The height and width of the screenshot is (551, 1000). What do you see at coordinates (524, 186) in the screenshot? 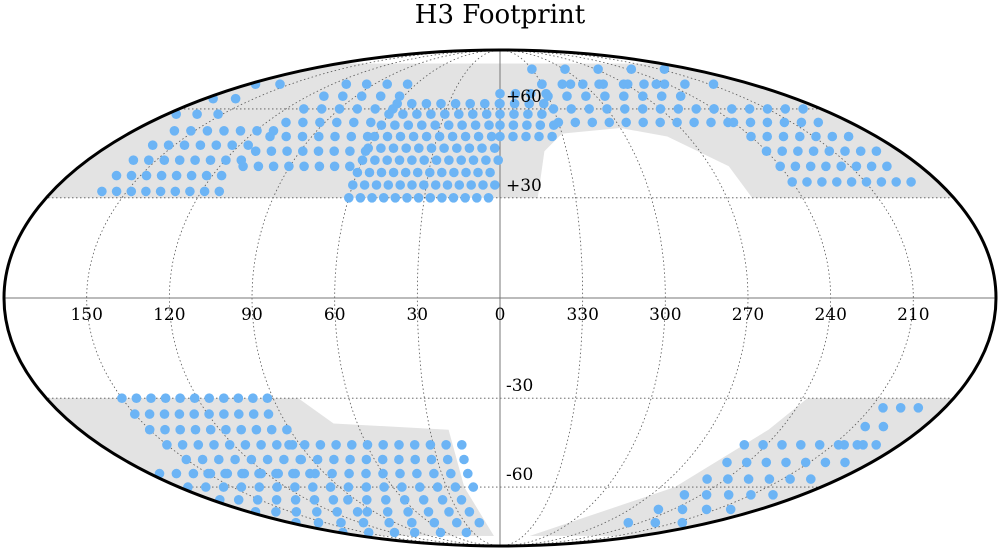
I see `lat-tick-label: +30` at bounding box center [524, 186].